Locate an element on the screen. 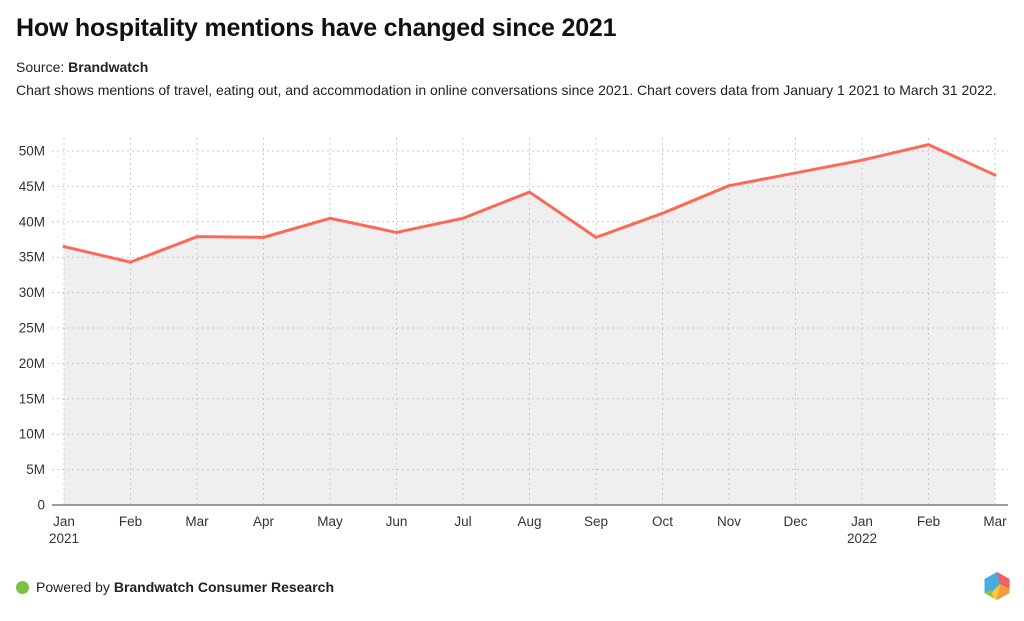 Image resolution: width=1024 pixels, height=621 pixels. brandwatch-dot-icon is located at coordinates (22, 587).